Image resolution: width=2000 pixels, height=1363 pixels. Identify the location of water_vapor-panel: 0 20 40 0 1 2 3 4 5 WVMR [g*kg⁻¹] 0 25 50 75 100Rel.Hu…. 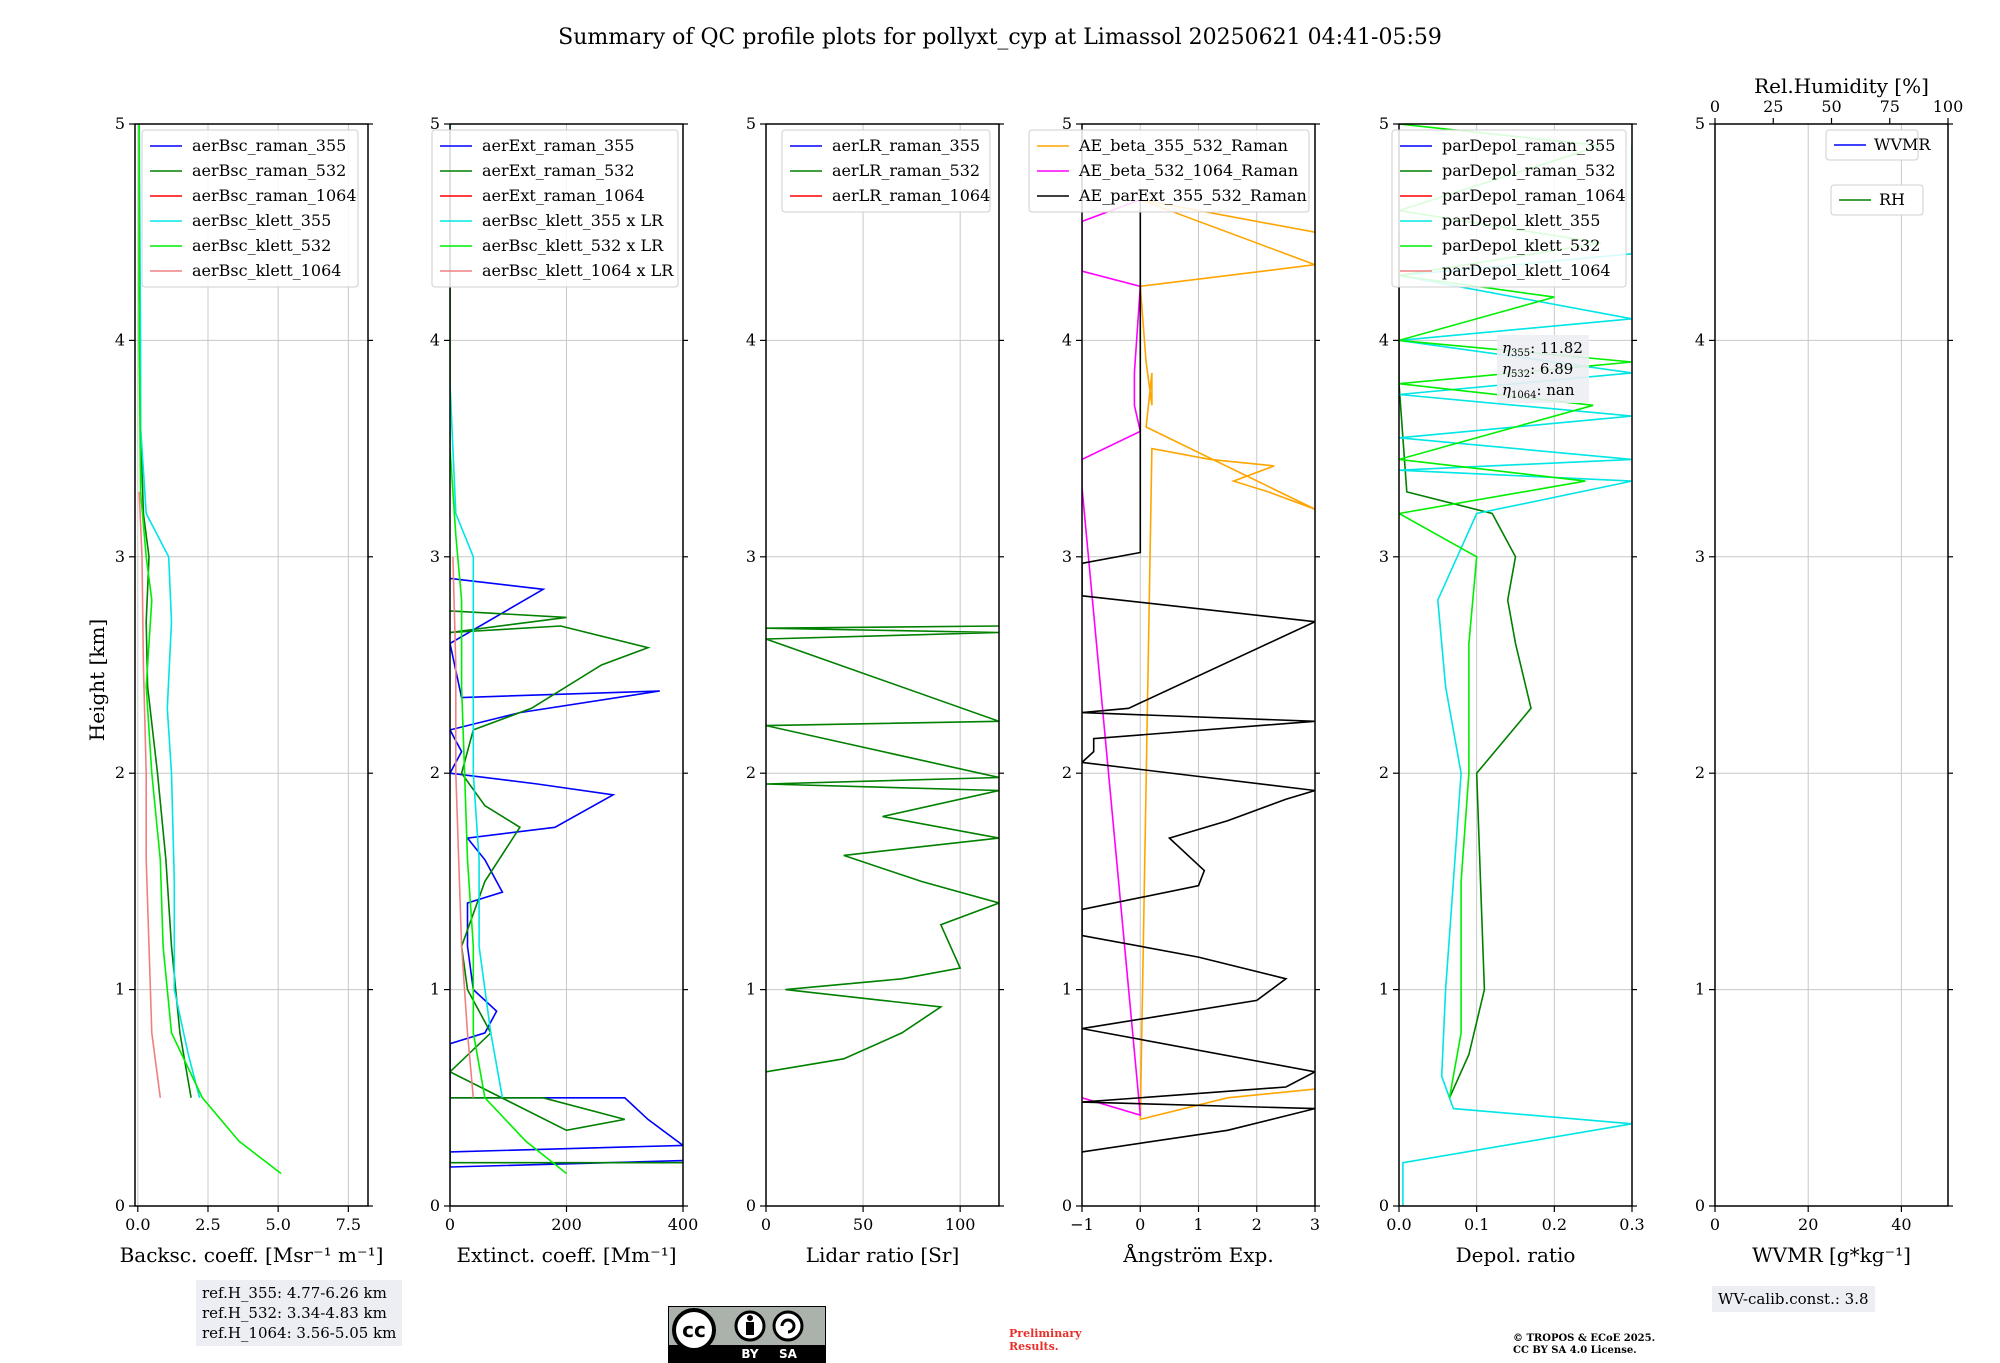
(1829, 670).